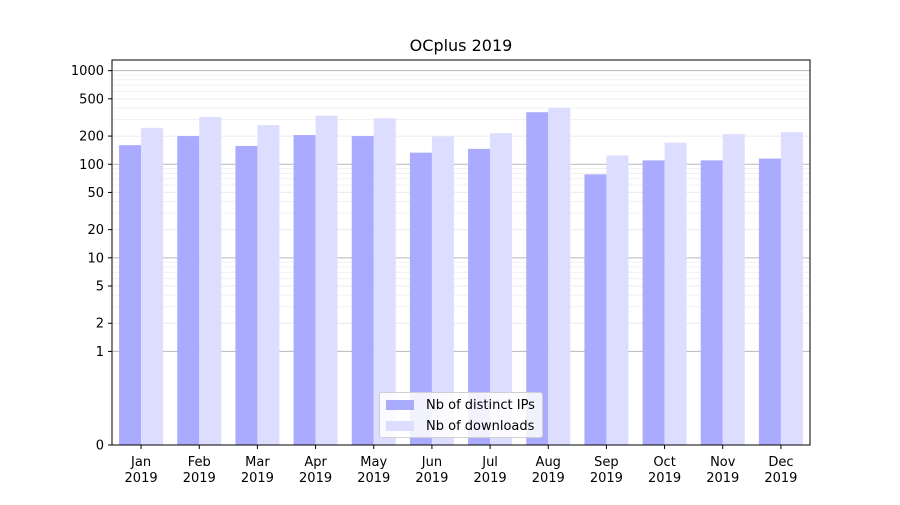 This screenshot has height=505, width=900. I want to click on x-tick-label: May, so click(373, 462).